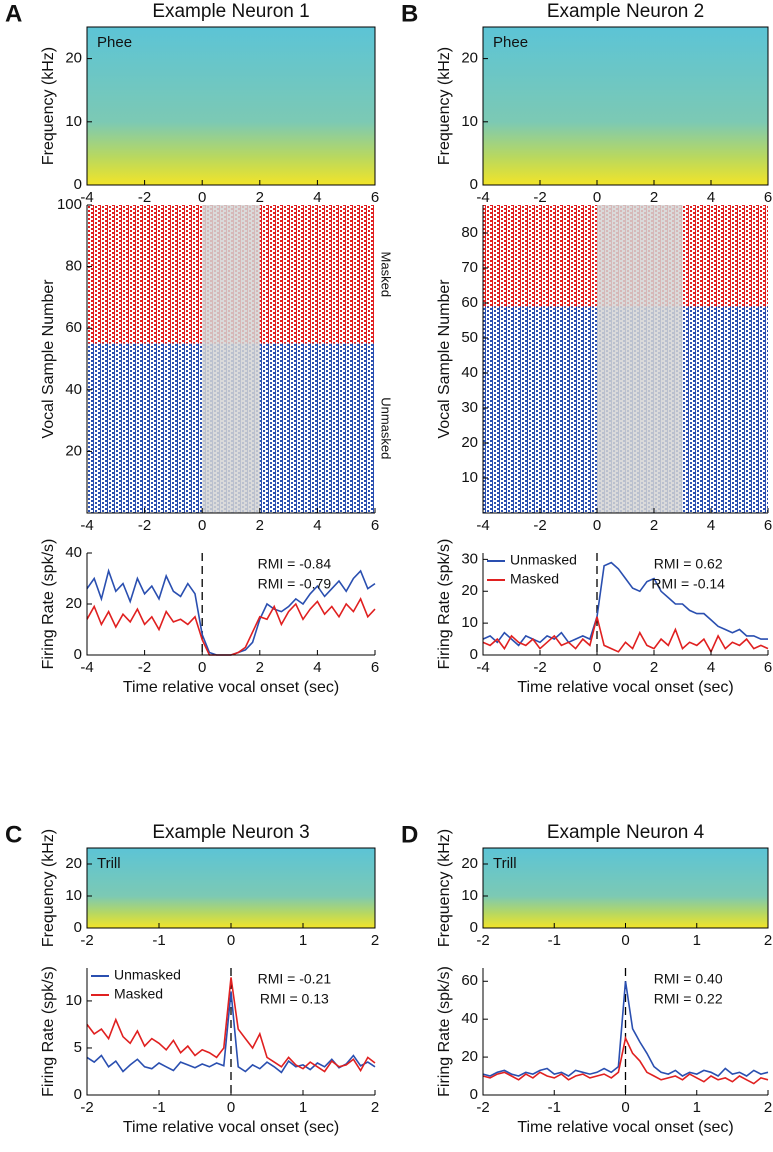 The height and width of the screenshot is (1152, 773). What do you see at coordinates (409, 834) in the screenshot?
I see `panel-label: D` at bounding box center [409, 834].